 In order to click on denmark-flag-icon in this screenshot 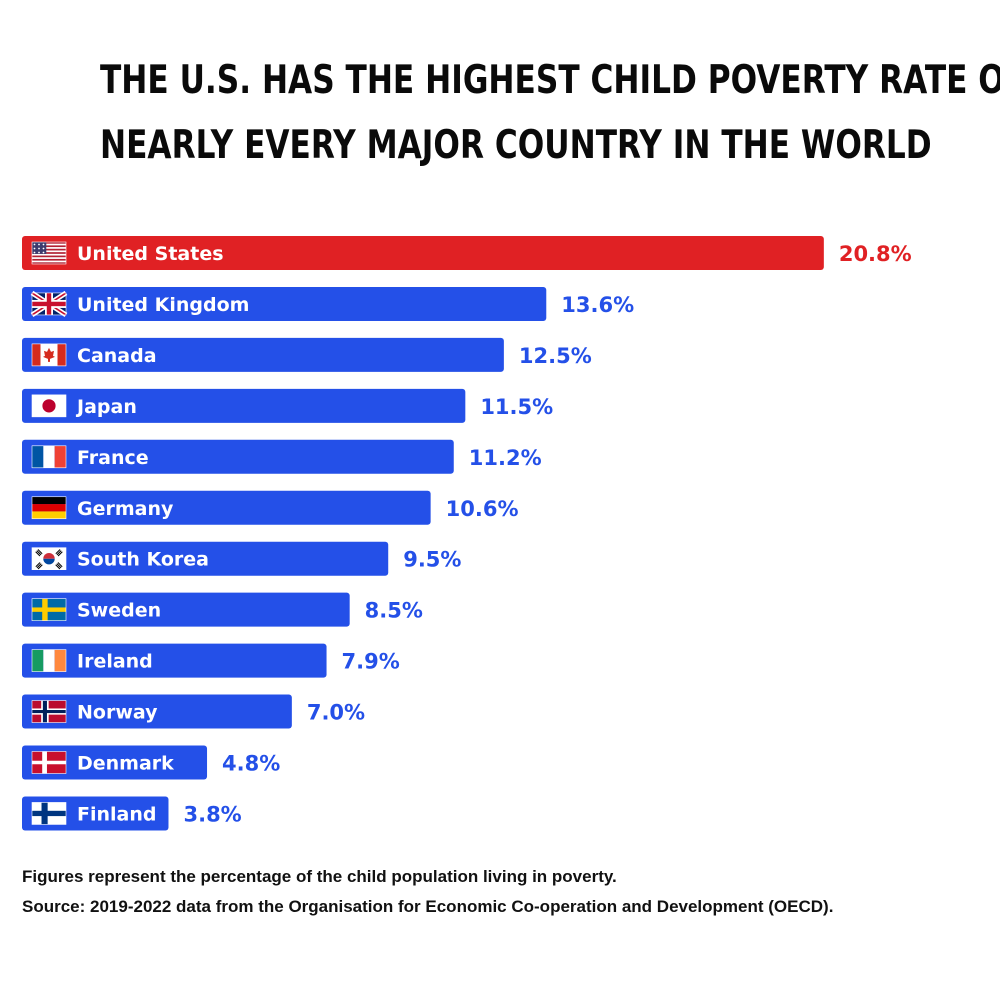, I will do `click(49, 762)`.